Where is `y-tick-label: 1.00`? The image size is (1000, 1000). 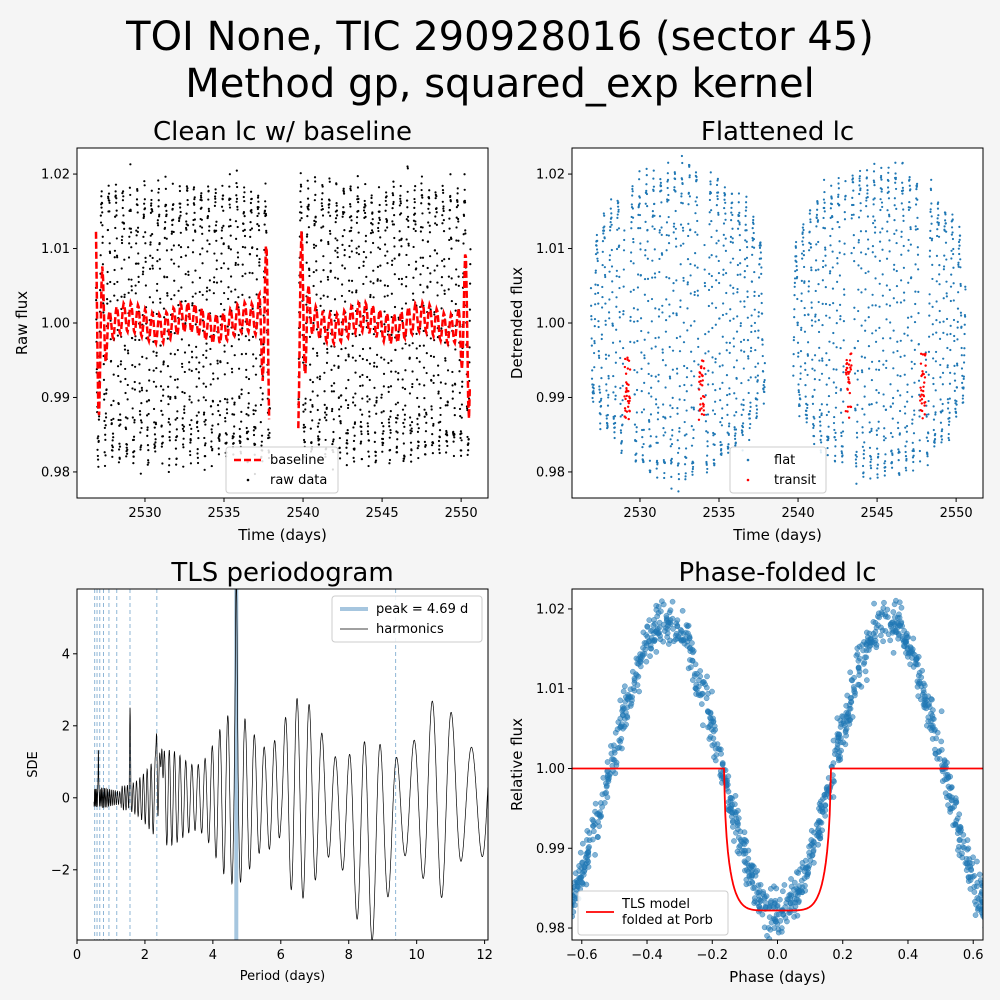
y-tick-label: 1.00 is located at coordinates (55, 324).